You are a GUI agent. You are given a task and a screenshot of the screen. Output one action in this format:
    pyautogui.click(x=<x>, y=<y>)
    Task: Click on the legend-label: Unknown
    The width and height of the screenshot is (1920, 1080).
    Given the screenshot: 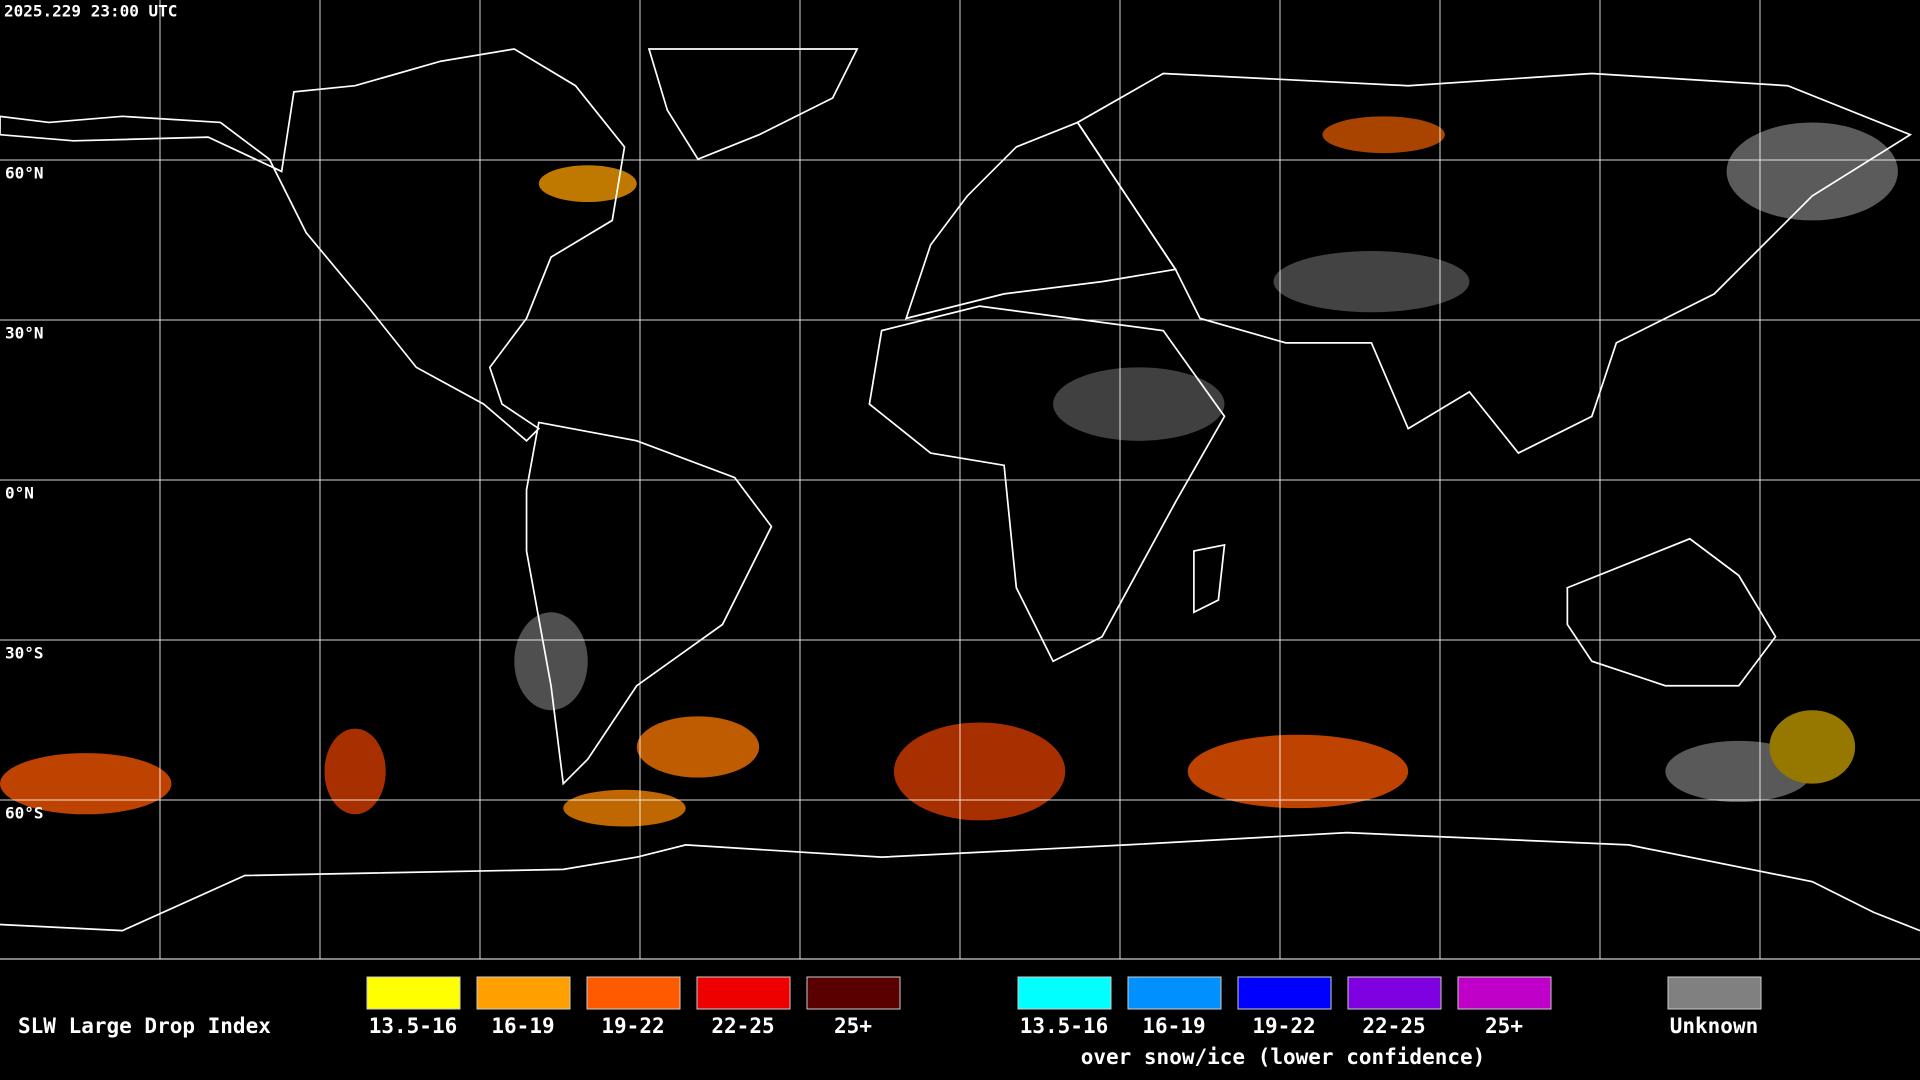 What is the action you would take?
    pyautogui.click(x=1714, y=1026)
    